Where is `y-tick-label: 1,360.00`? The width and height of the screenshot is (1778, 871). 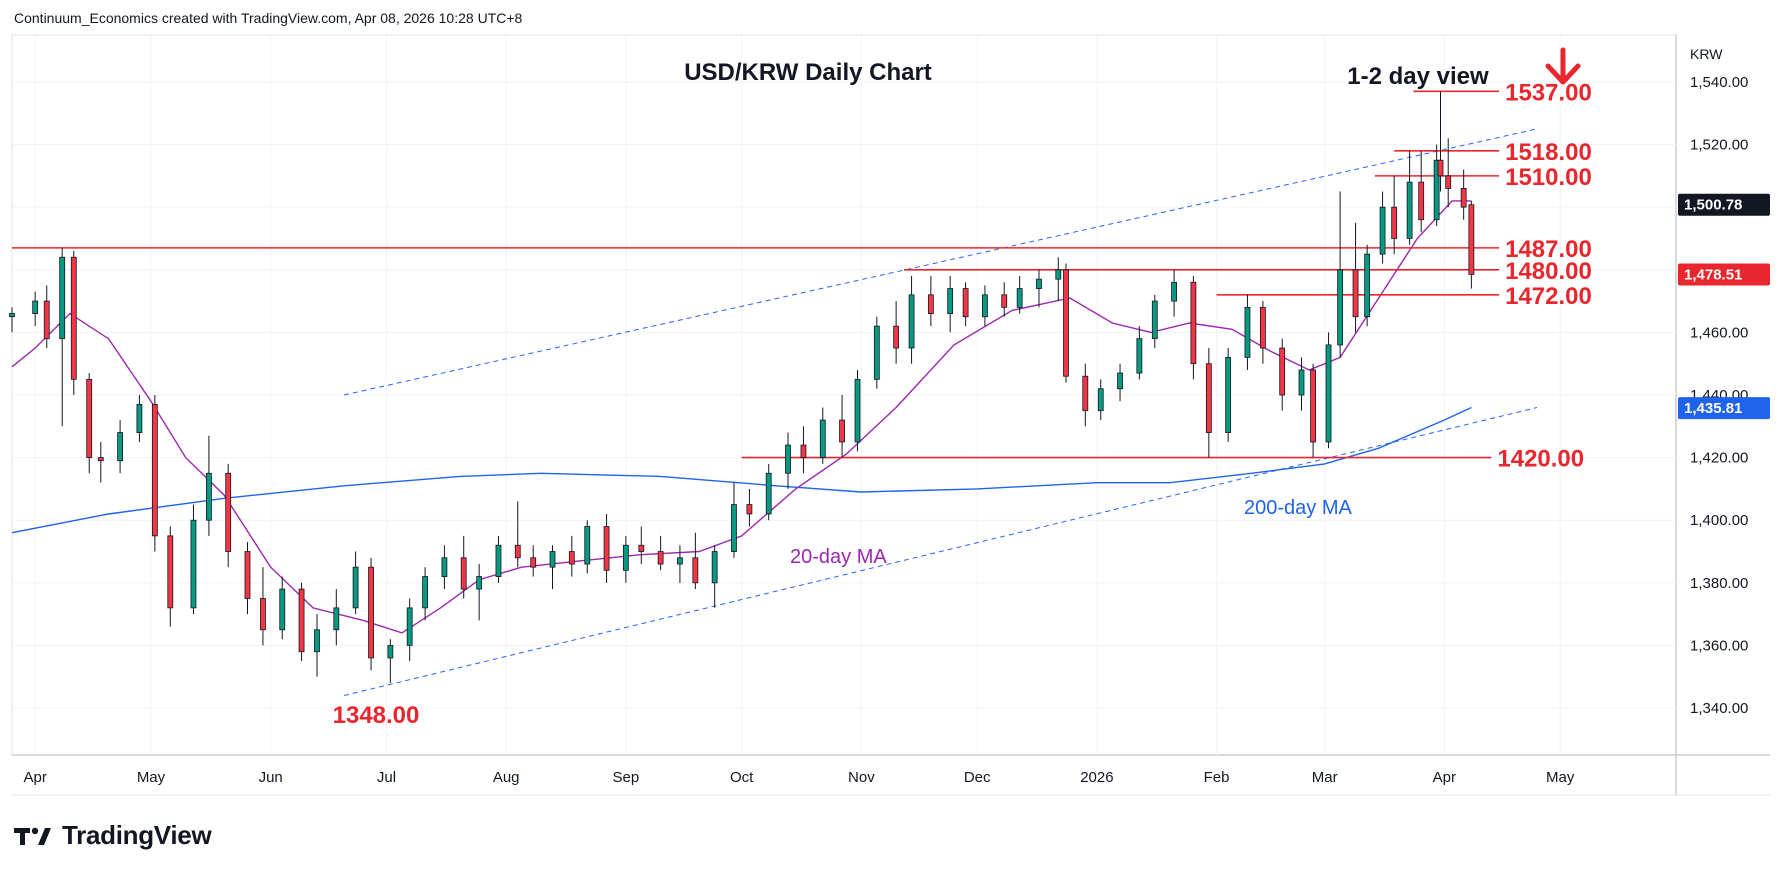 y-tick-label: 1,360.00 is located at coordinates (1719, 645).